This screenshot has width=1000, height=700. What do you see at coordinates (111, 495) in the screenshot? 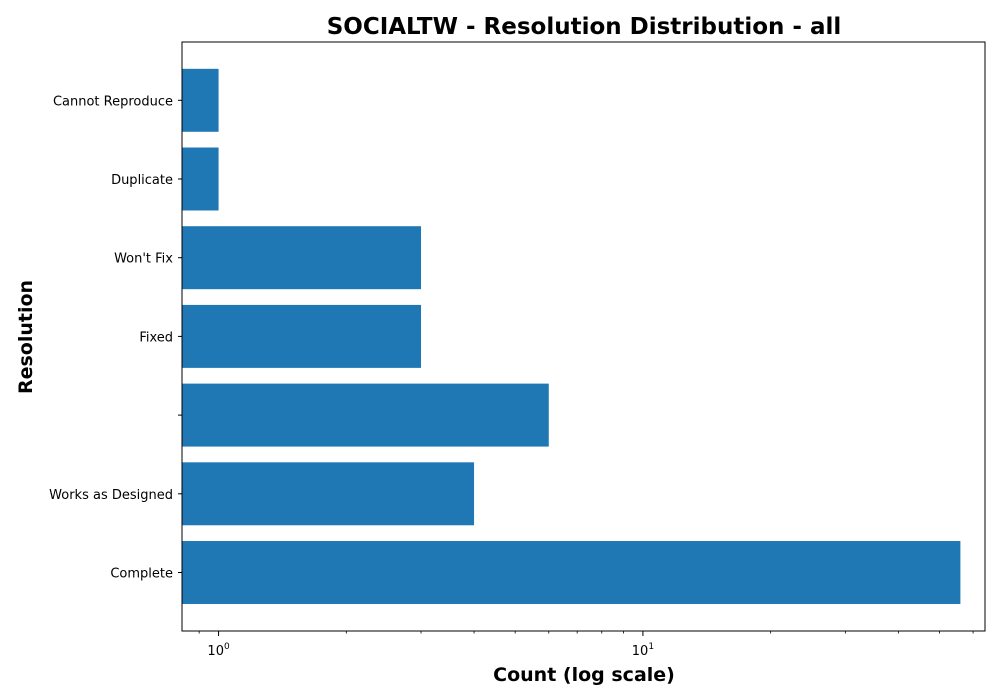
I see `y-tick-label: Works as Designed` at bounding box center [111, 495].